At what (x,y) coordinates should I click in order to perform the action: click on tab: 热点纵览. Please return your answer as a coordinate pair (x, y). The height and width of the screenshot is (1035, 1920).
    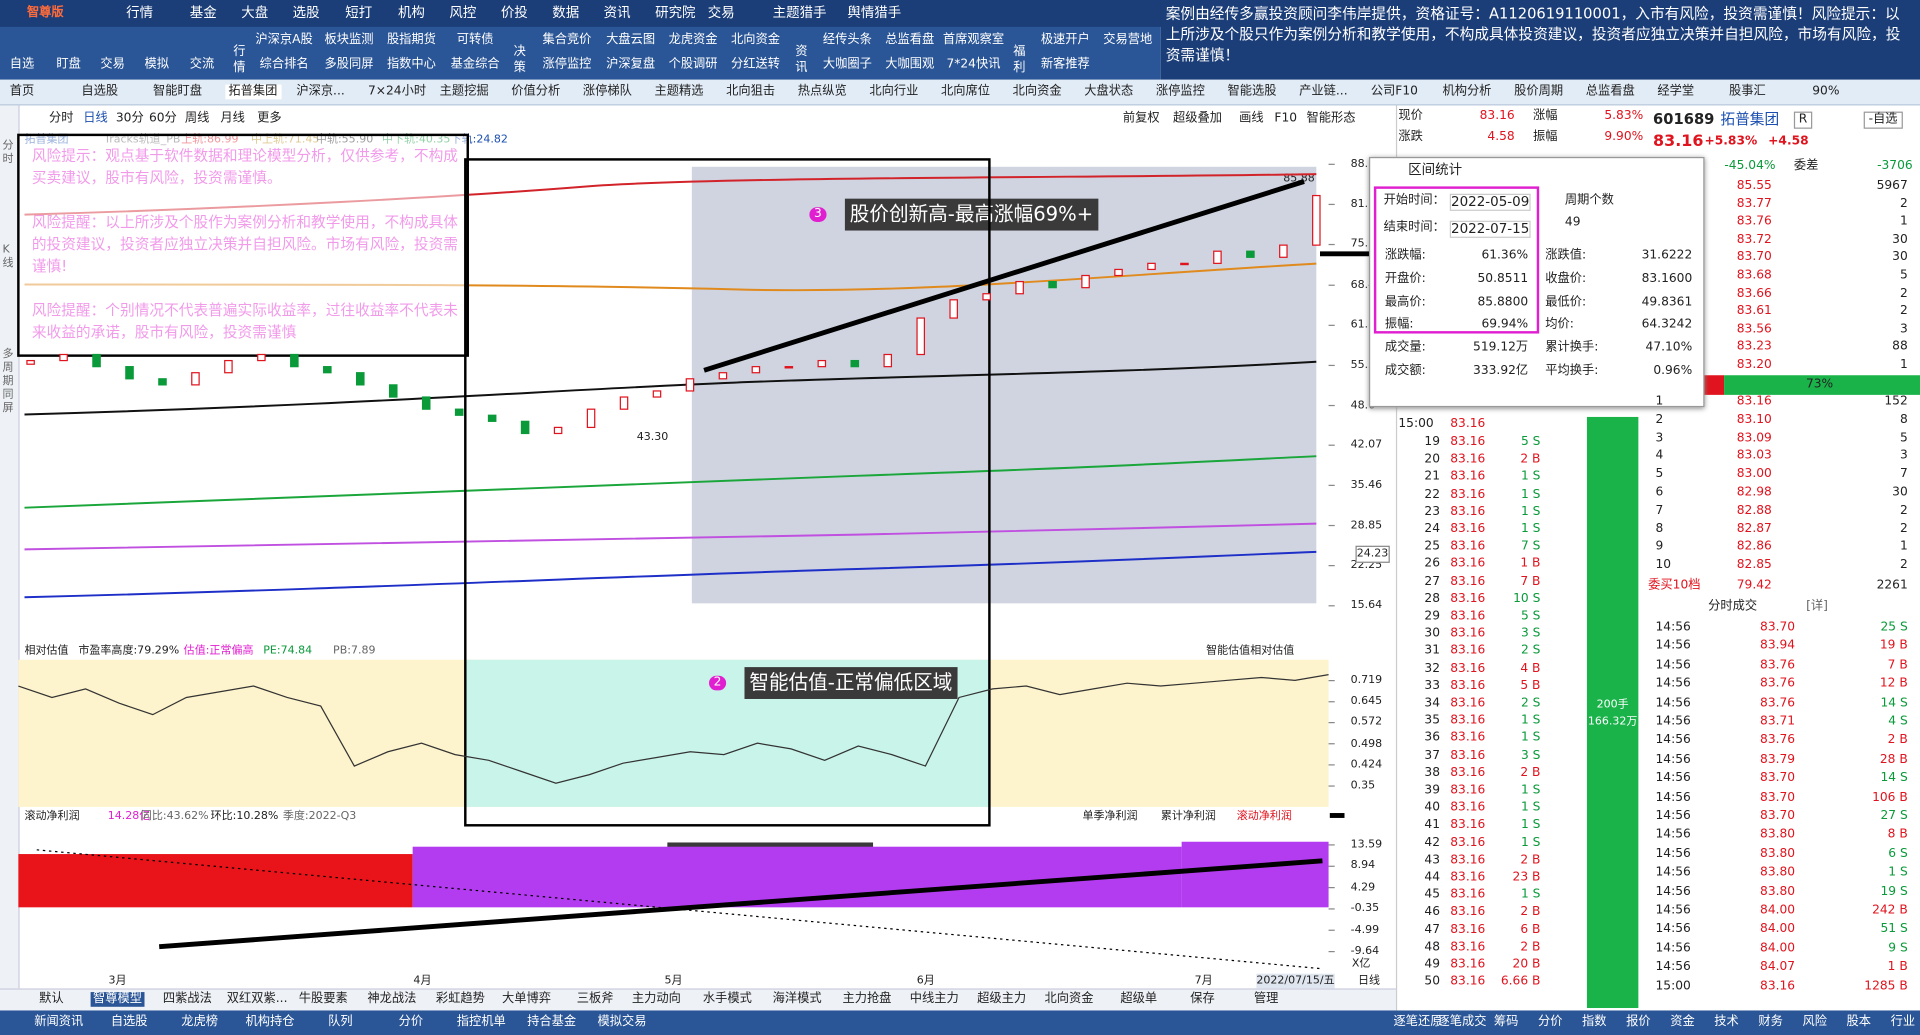
    Looking at the image, I should click on (822, 91).